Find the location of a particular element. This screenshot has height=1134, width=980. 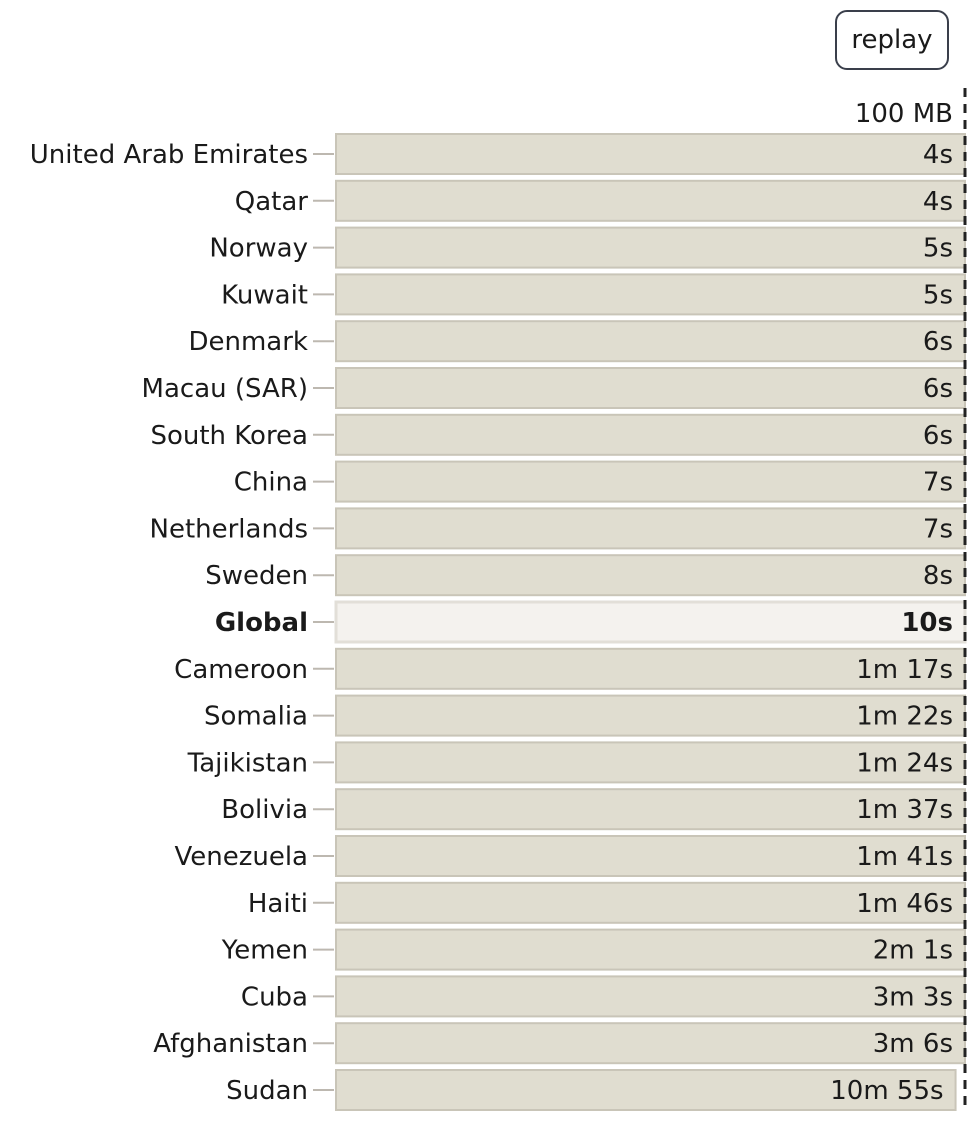

category-label: Venezuela is located at coordinates (241, 857).